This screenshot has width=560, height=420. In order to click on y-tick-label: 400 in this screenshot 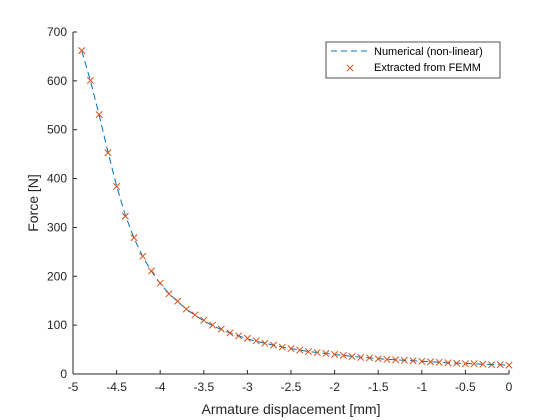, I will do `click(57, 179)`.